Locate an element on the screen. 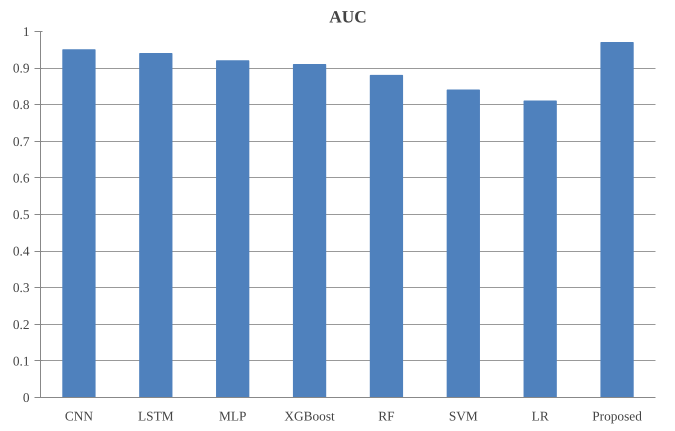 The image size is (675, 431). x-tick-label: CNN is located at coordinates (79, 416).